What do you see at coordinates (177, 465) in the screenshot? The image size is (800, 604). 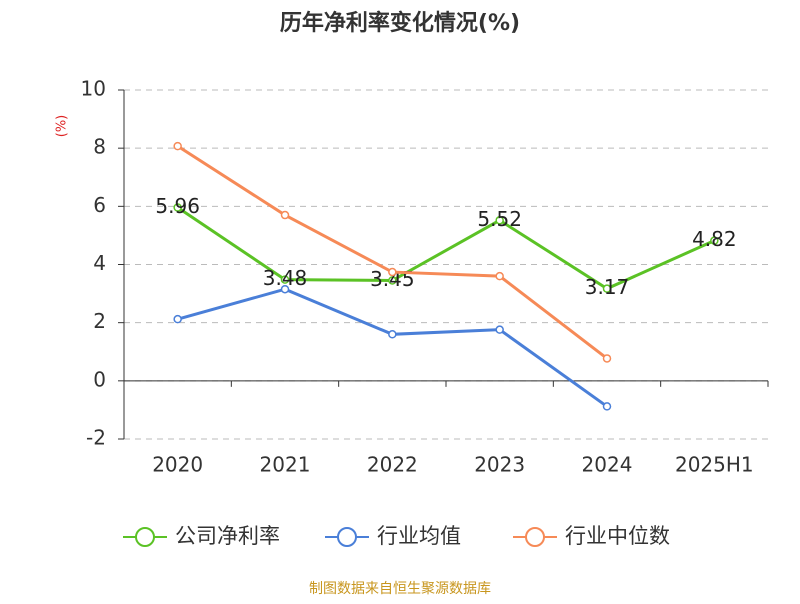 I see `x-tick-label: 2020` at bounding box center [177, 465].